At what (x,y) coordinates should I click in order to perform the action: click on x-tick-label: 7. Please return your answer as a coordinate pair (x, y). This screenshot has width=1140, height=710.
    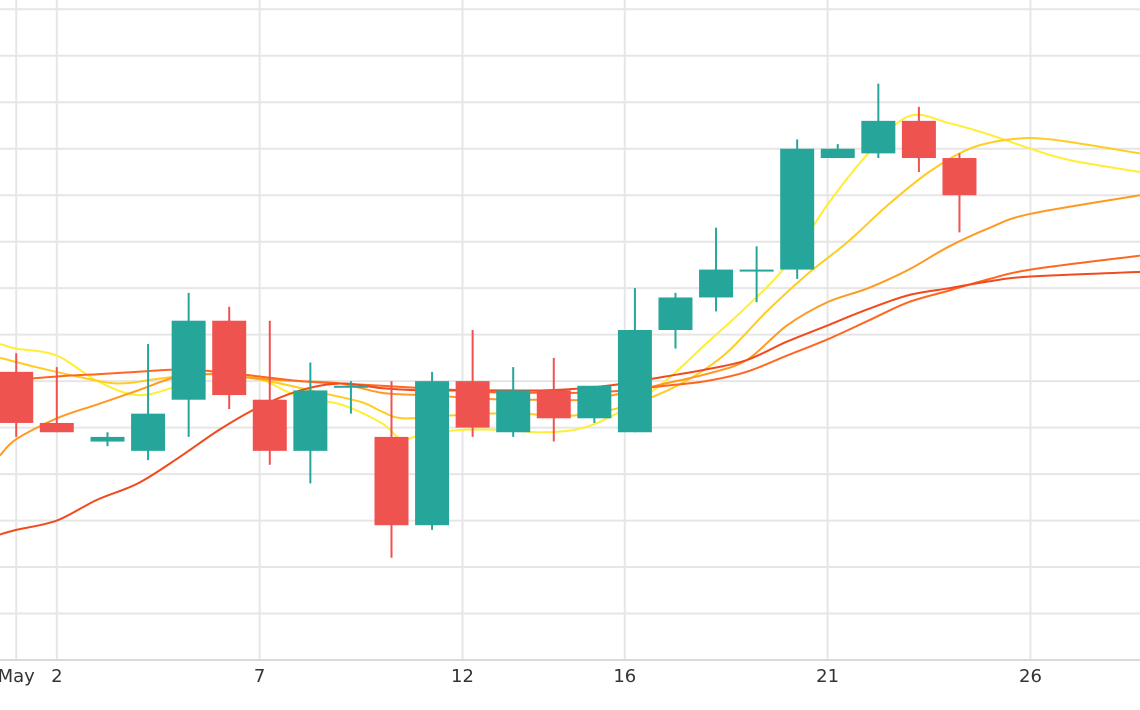
    Looking at the image, I should click on (259, 676).